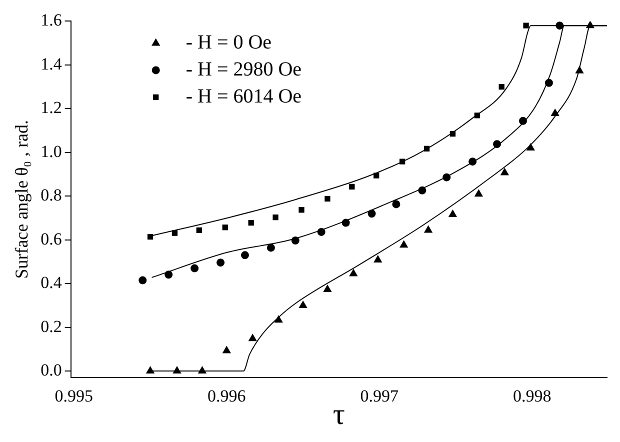 The height and width of the screenshot is (442, 620). What do you see at coordinates (244, 96) in the screenshot?
I see `legend-label: - H = 6014 Oe` at bounding box center [244, 96].